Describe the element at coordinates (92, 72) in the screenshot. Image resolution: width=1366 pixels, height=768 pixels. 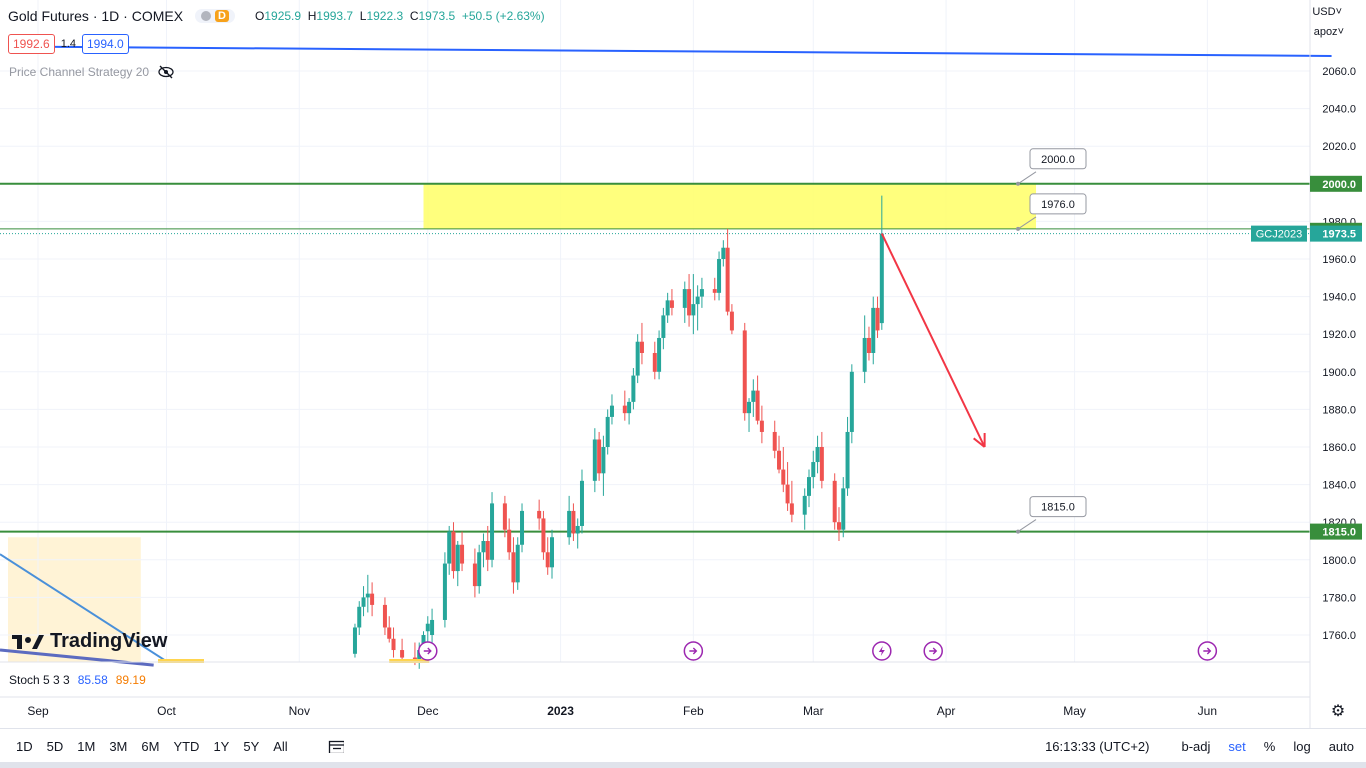
I see `strategy-legend: Price Channel Strategy 20` at that location.